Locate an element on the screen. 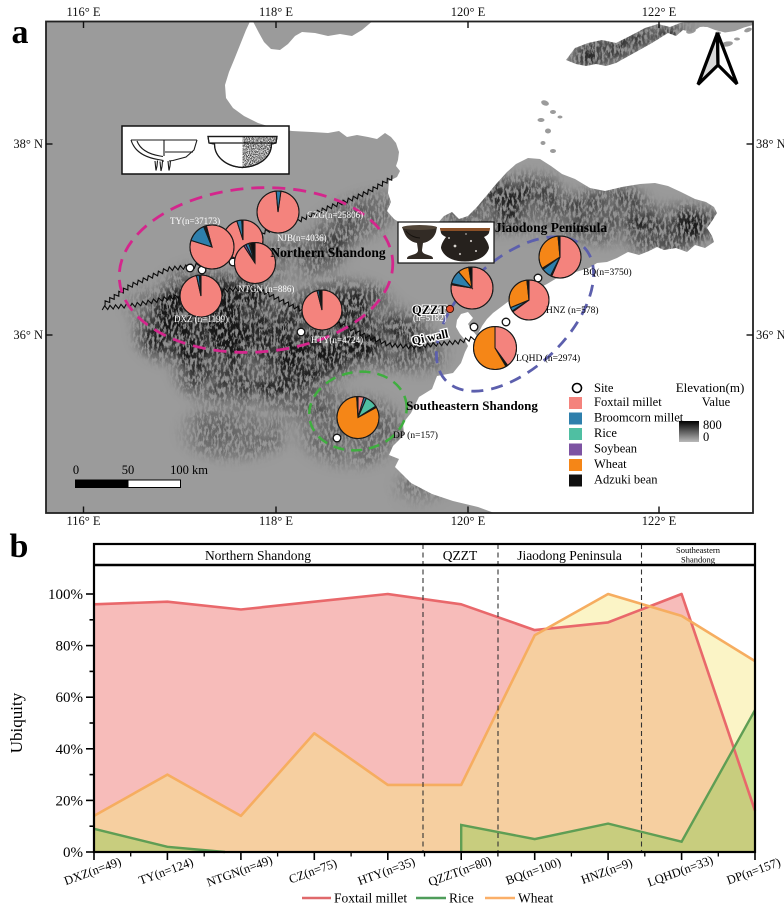  svg-text: 100% is located at coordinates (65, 595).